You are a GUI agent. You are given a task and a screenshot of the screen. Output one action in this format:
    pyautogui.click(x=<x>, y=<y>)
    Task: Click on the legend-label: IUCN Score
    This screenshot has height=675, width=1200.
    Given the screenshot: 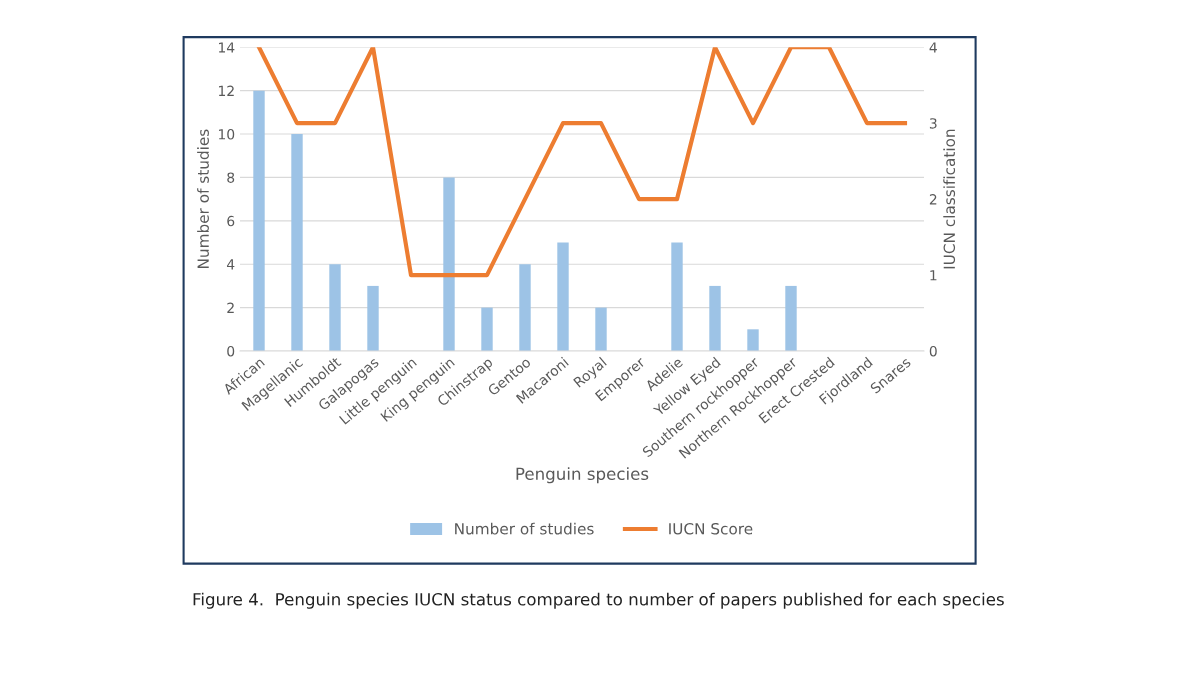 What is the action you would take?
    pyautogui.click(x=711, y=528)
    